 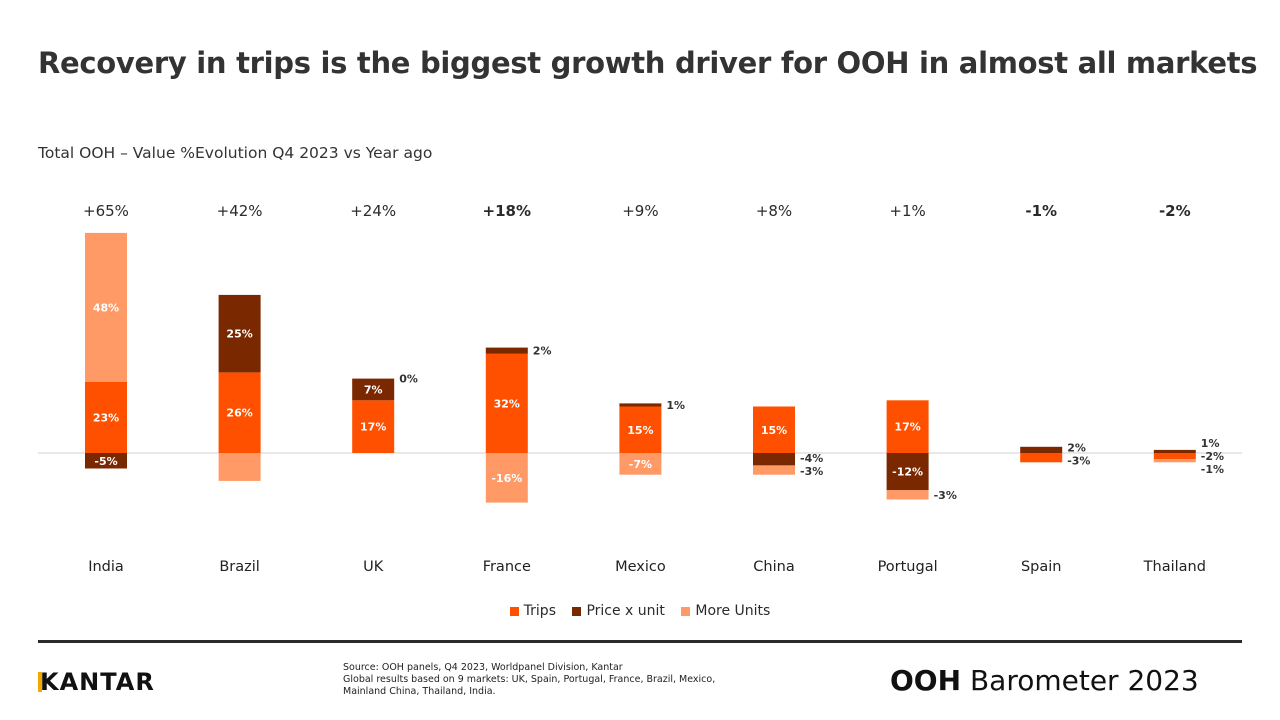 I want to click on category-label: Mexico, so click(x=640, y=567).